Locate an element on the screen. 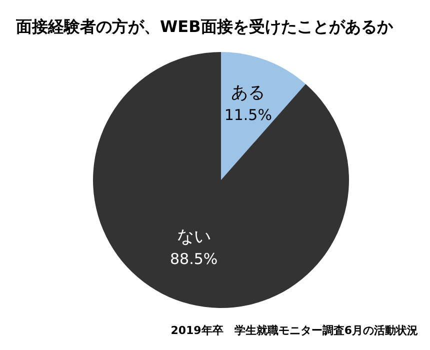 This screenshot has height=350, width=430. pie-slice is located at coordinates (263, 116).